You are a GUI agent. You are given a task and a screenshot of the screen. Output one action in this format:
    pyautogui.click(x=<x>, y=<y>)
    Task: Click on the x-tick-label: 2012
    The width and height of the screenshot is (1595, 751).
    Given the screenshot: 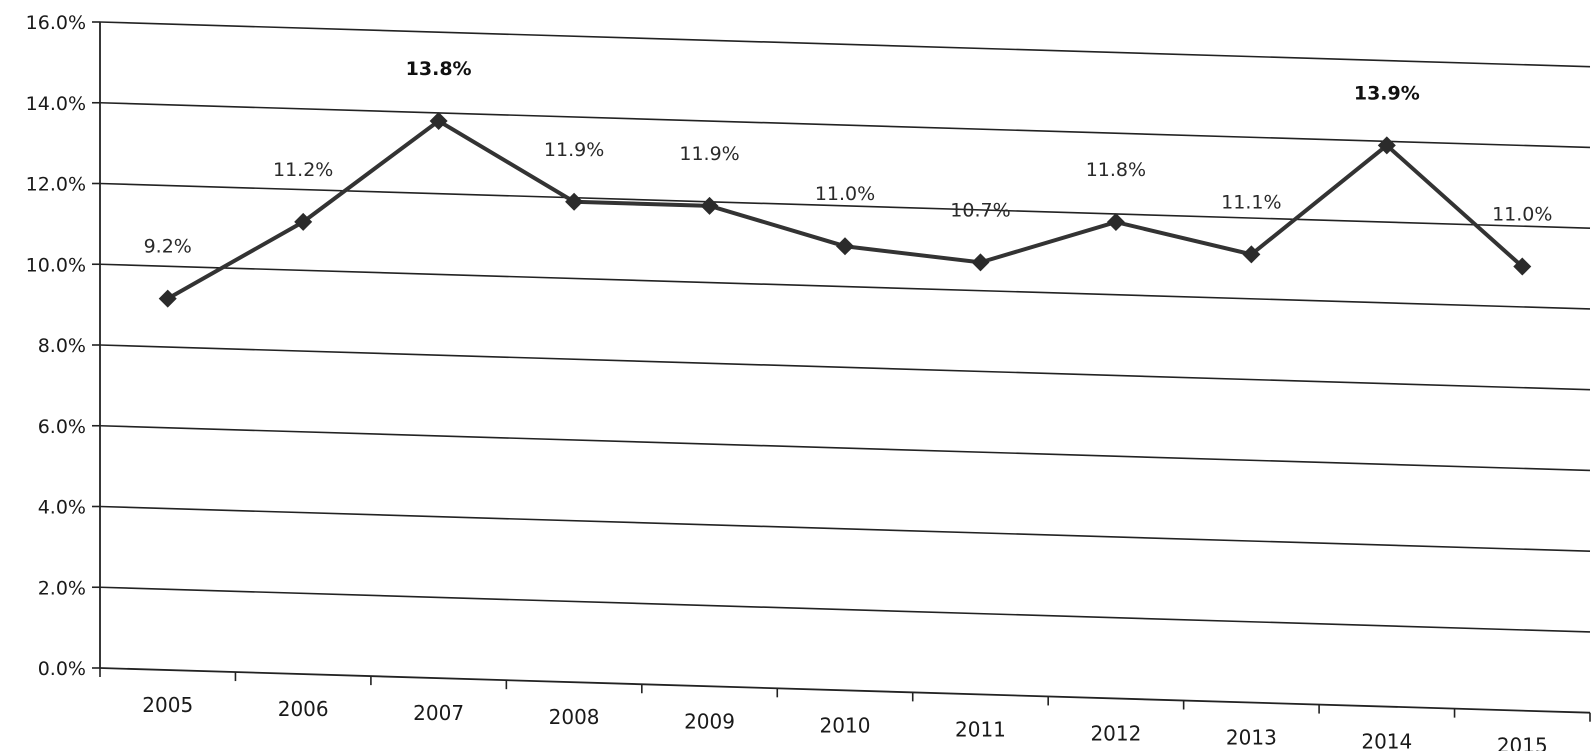 What is the action you would take?
    pyautogui.click(x=1115, y=733)
    